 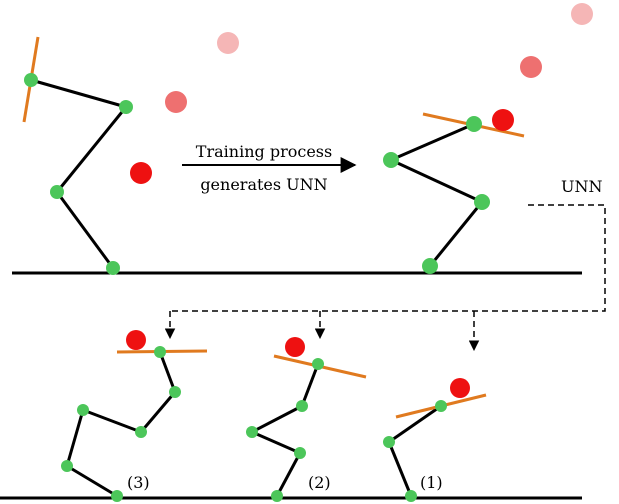 What do you see at coordinates (264, 151) in the screenshot?
I see `caption-line-1: Training process` at bounding box center [264, 151].